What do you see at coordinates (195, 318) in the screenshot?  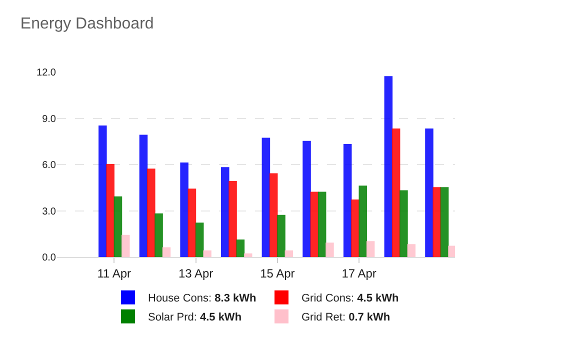 I see `legend-label: Solar Prd: 4.5 kWh` at bounding box center [195, 318].